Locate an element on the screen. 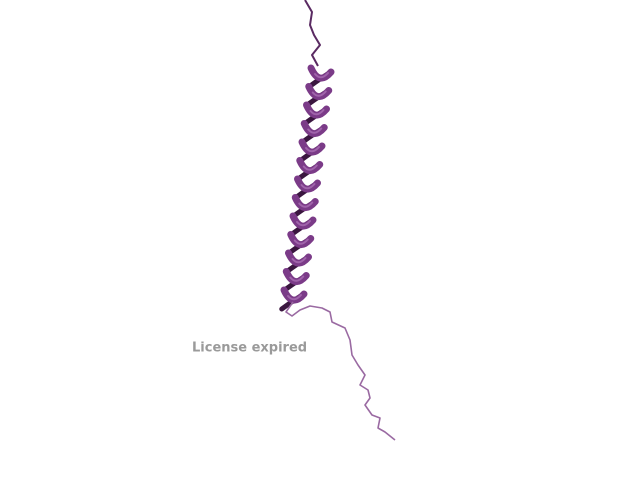 This screenshot has width=640, height=480. coil-top is located at coordinates (312, 33).